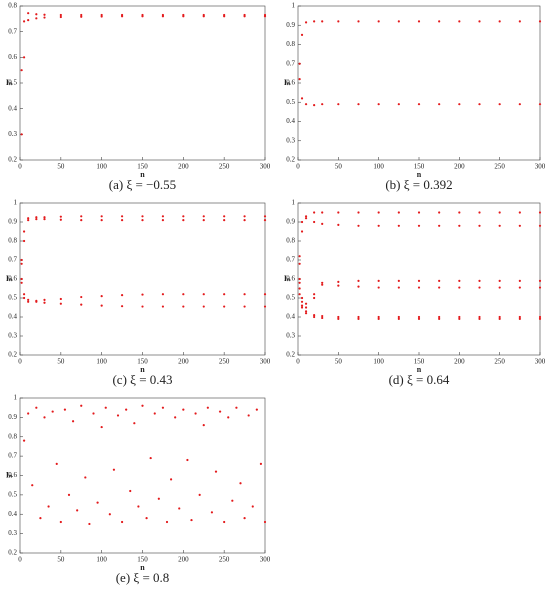  Describe the element at coordinates (12, 222) in the screenshot. I see `y-tick-label: 0.9` at that location.